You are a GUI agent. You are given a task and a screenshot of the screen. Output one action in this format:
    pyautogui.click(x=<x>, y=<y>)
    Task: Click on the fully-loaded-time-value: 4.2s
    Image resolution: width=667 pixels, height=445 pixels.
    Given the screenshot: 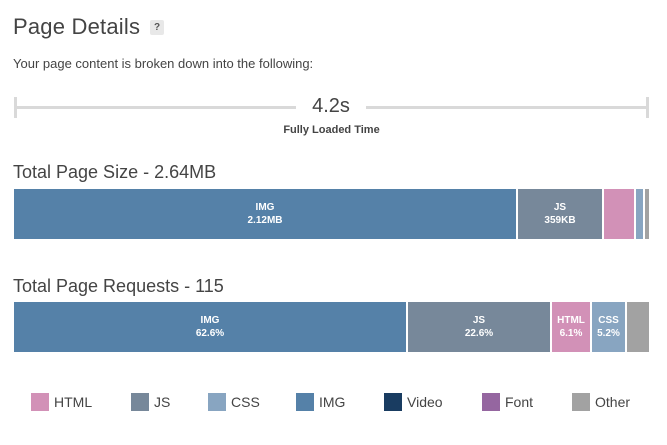 What is the action you would take?
    pyautogui.click(x=331, y=106)
    